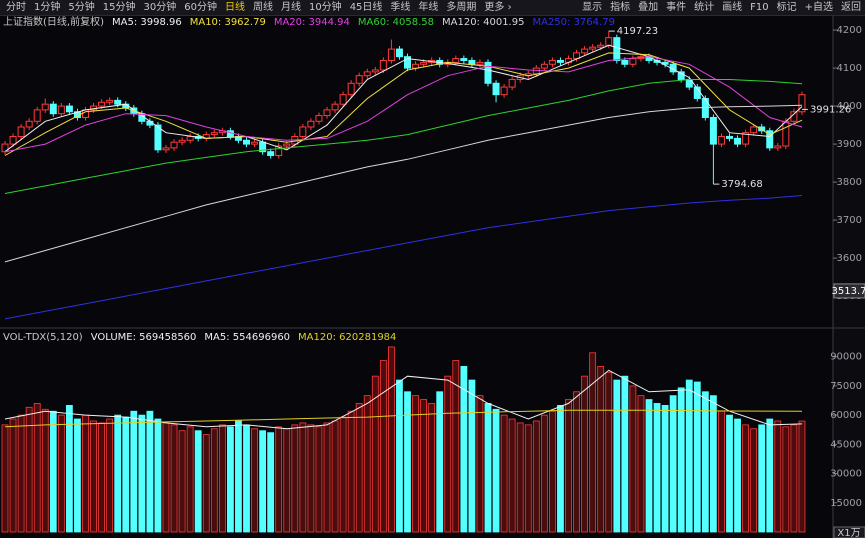 Image resolution: width=865 pixels, height=538 pixels. What do you see at coordinates (498, 7) in the screenshot?
I see `toolbar-tab: 更多 ›` at bounding box center [498, 7].